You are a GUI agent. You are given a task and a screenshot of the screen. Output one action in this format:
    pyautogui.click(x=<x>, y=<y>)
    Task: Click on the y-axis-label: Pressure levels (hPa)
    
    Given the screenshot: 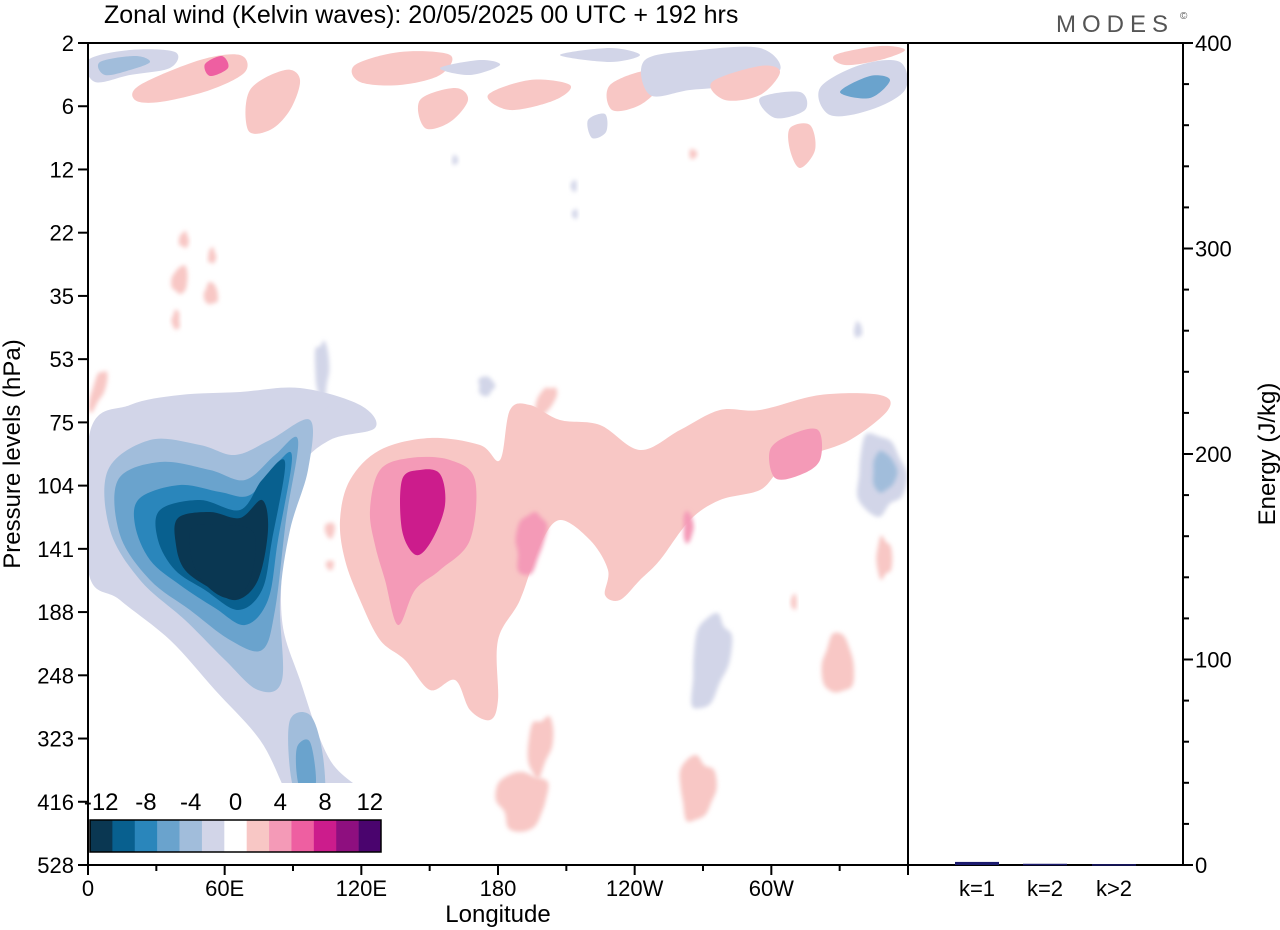 What is the action you would take?
    pyautogui.click(x=13, y=453)
    